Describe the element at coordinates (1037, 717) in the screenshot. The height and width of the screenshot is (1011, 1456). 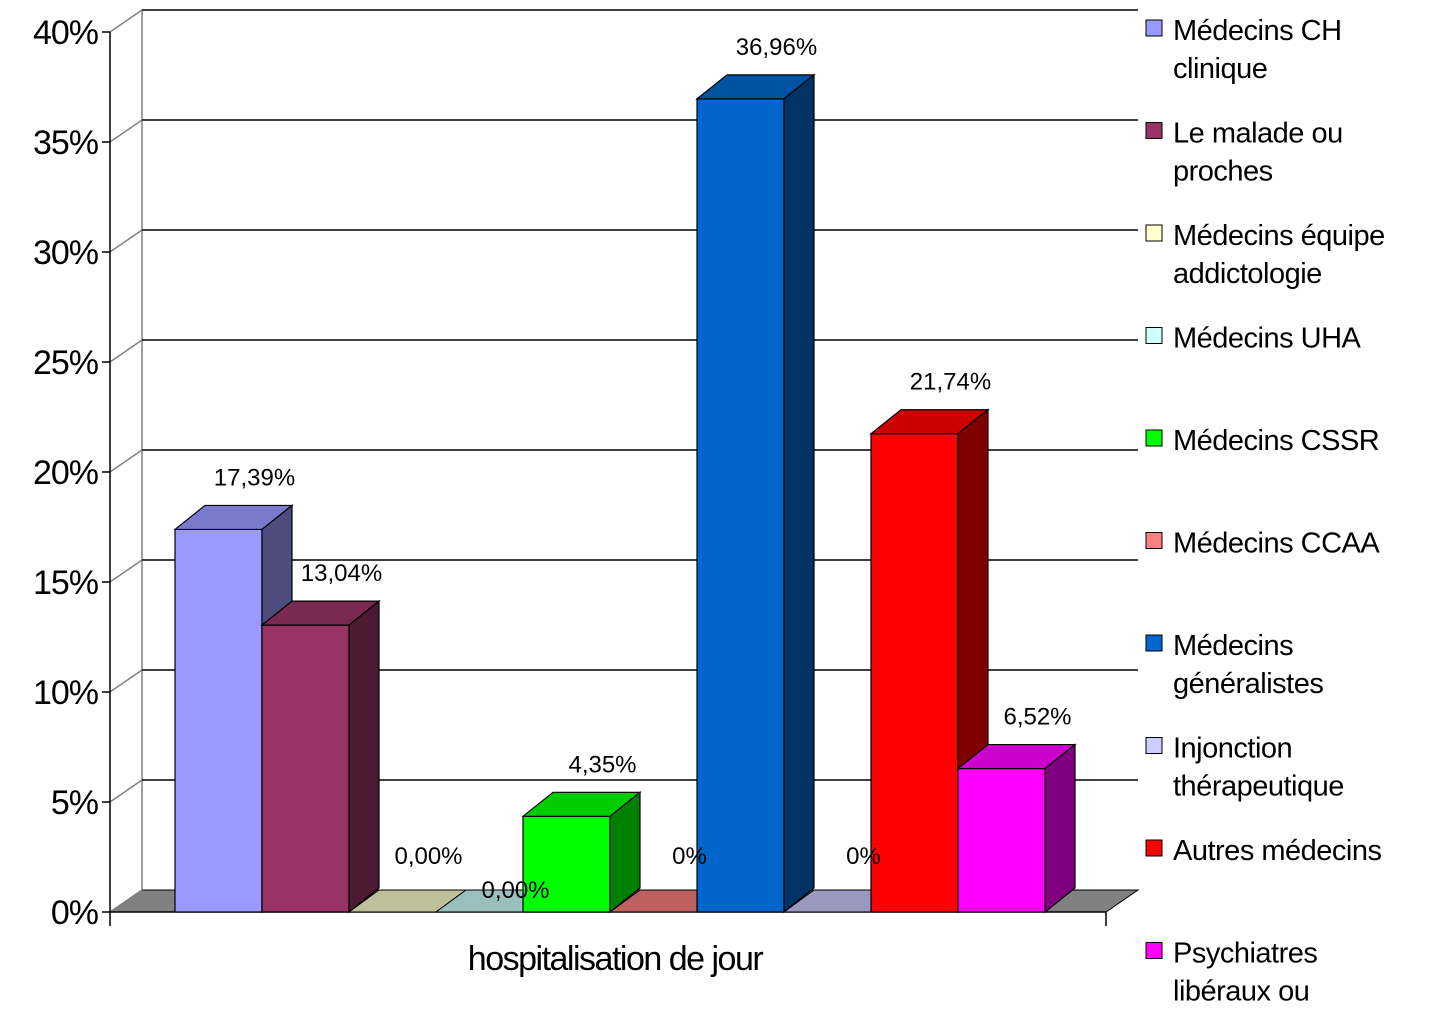
I see `data-label: 6,52%` at that location.